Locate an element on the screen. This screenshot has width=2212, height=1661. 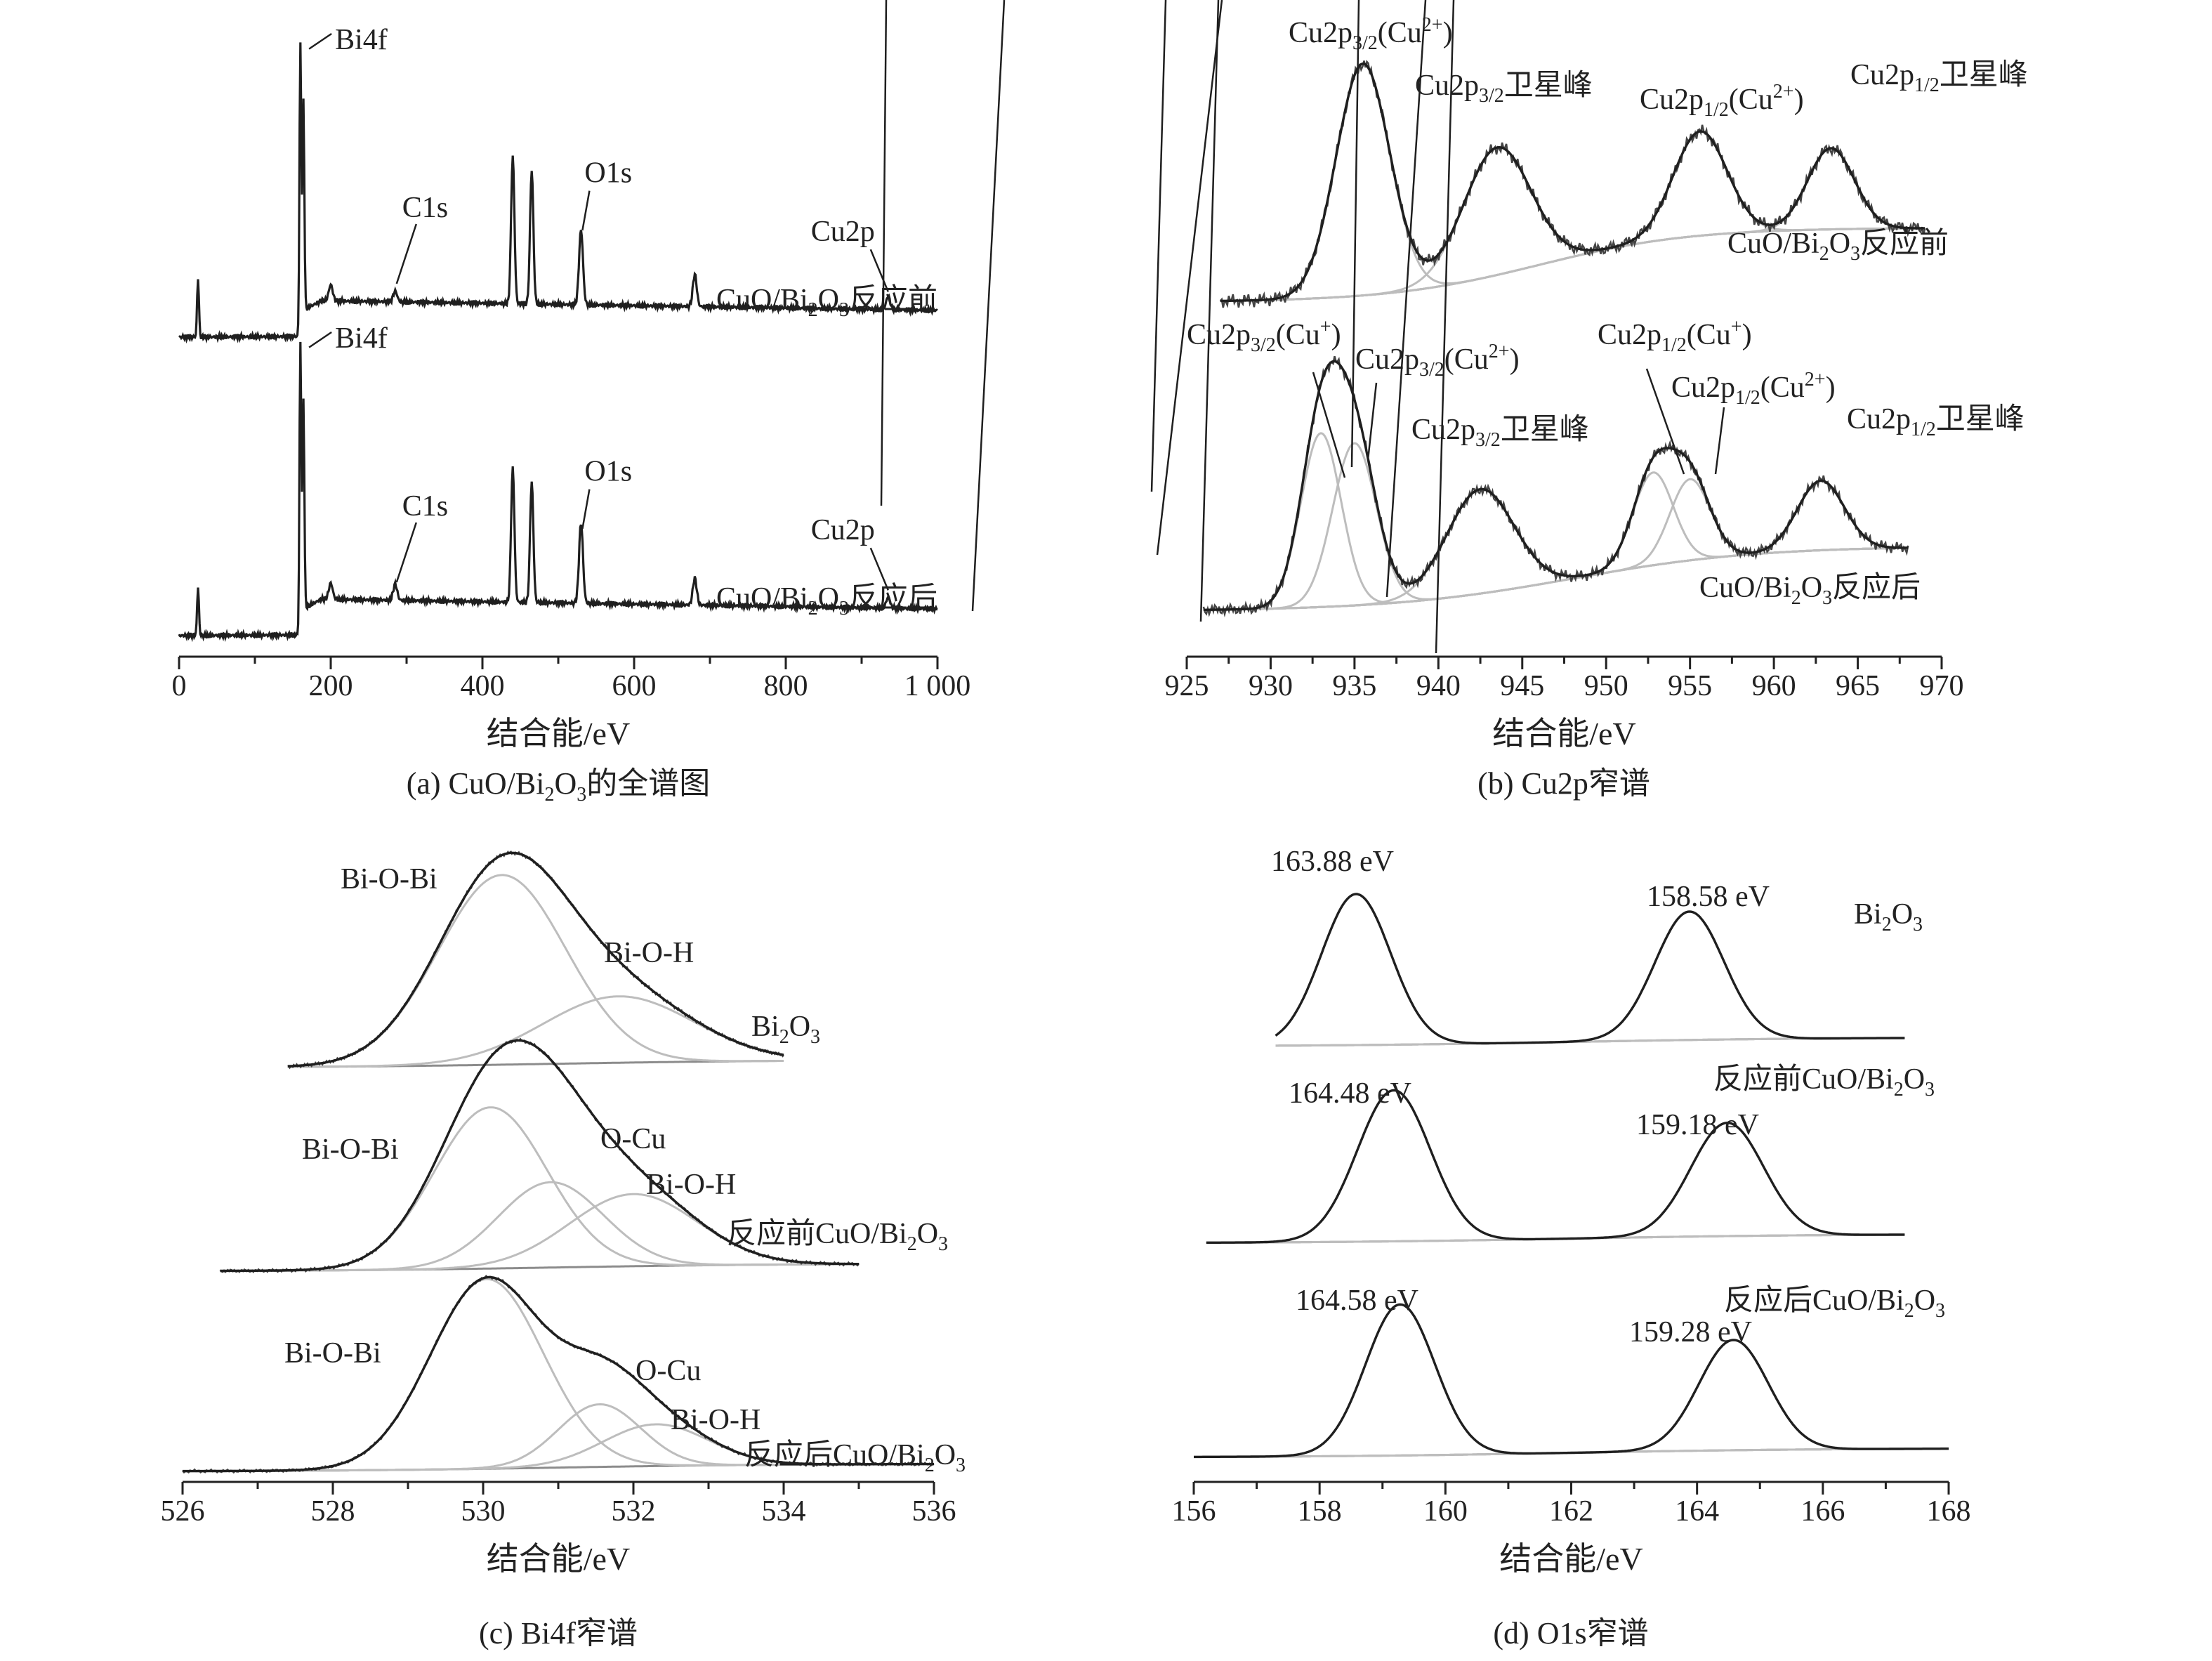
x-tick-label: 945 is located at coordinates (1522, 686).